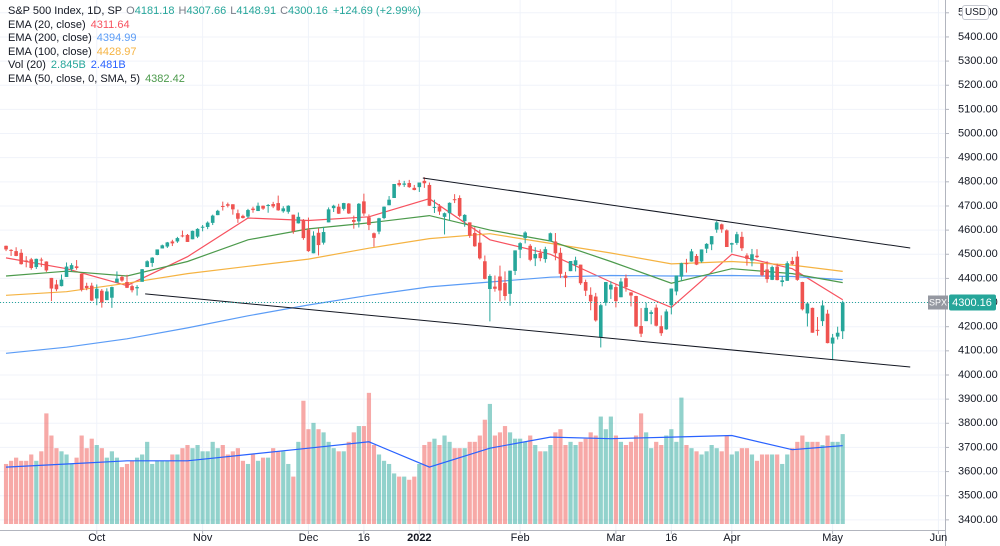 This screenshot has height=546, width=1000. Describe the element at coordinates (108, 65) in the screenshot. I see `volume-ma-value: 2.481B` at that location.